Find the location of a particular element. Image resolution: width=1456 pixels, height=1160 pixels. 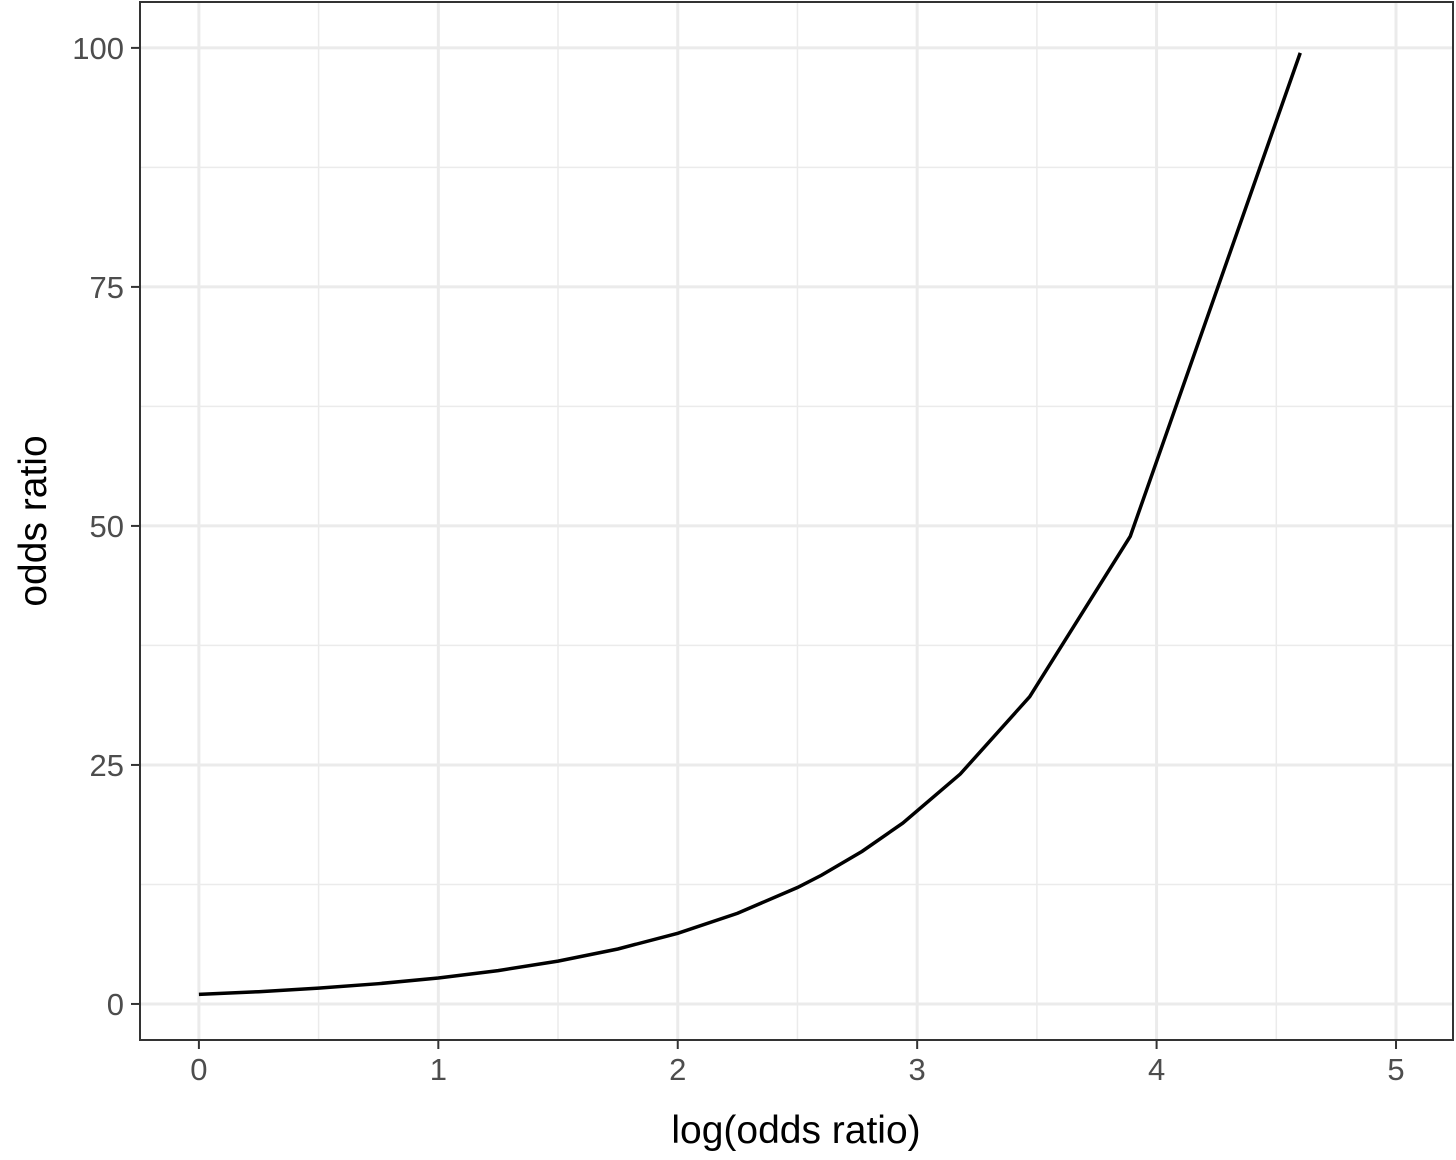

x-tick-label: 1 is located at coordinates (438, 1069).